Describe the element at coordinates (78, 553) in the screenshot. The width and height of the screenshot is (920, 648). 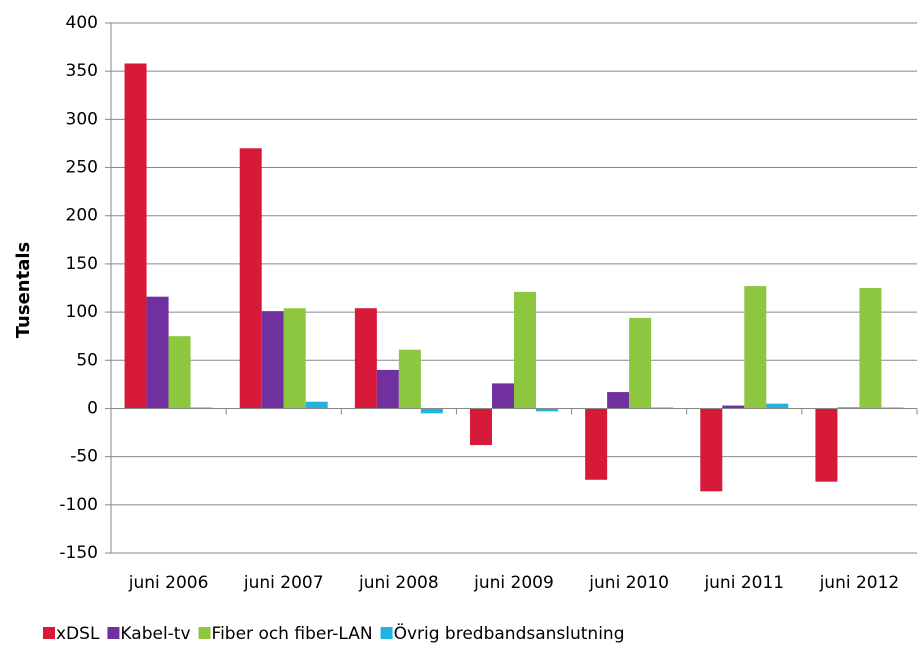
I see `y-tick-label: -150` at that location.